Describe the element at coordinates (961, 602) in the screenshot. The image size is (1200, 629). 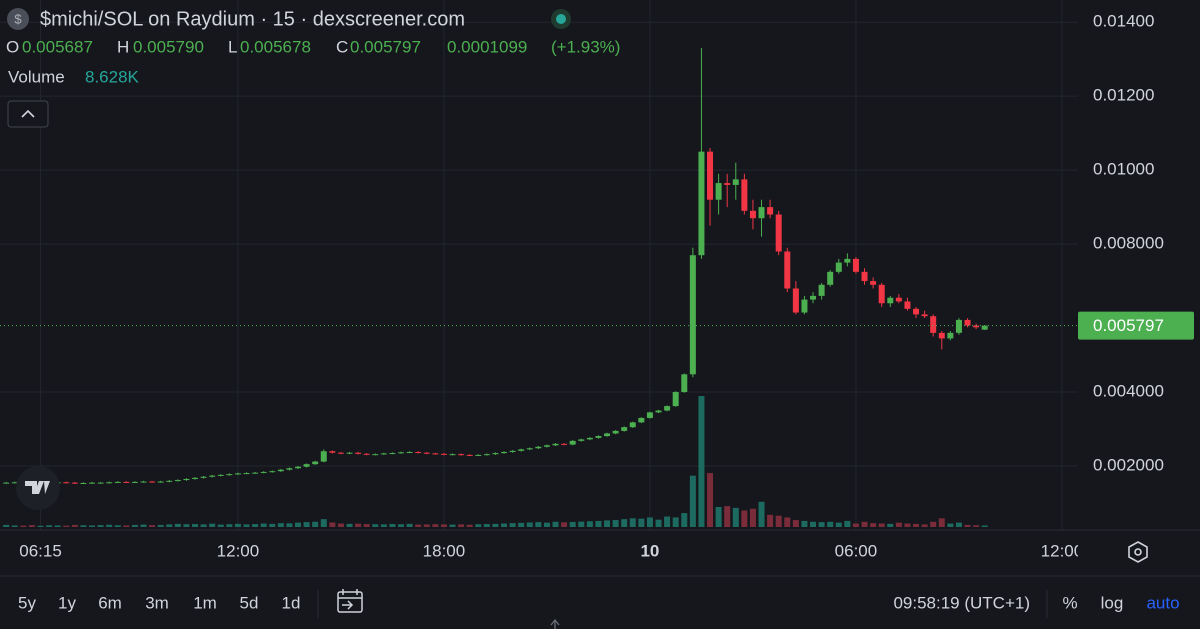
I see `clock: 09:58:19 (UTC+1)` at that location.